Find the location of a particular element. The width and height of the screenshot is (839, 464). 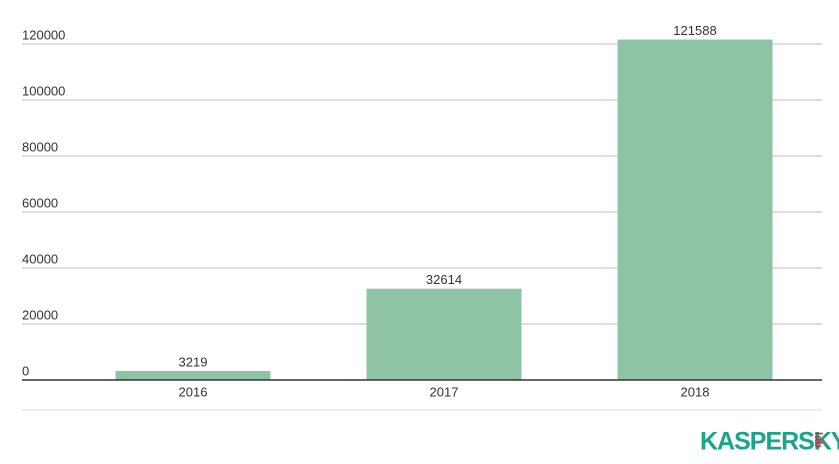

y-tick-label: 100000 is located at coordinates (43, 90).